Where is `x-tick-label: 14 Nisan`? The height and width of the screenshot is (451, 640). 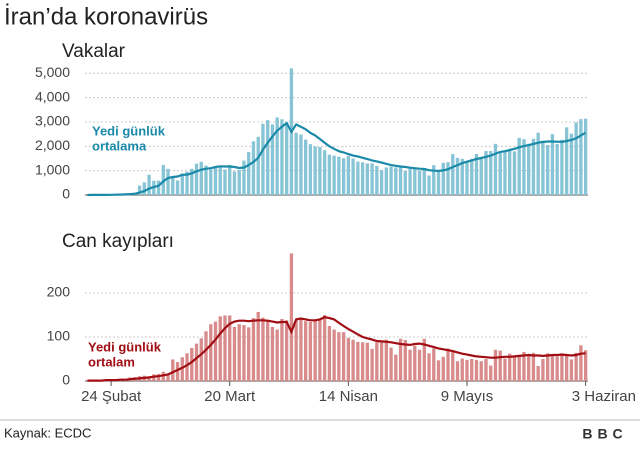 x-tick-label: 14 Nisan is located at coordinates (348, 396).